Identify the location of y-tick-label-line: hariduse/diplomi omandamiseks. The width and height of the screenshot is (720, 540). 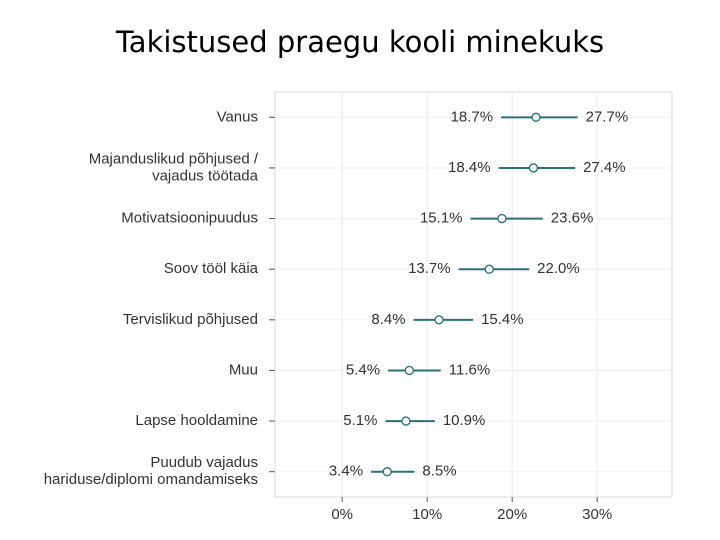
(151, 479).